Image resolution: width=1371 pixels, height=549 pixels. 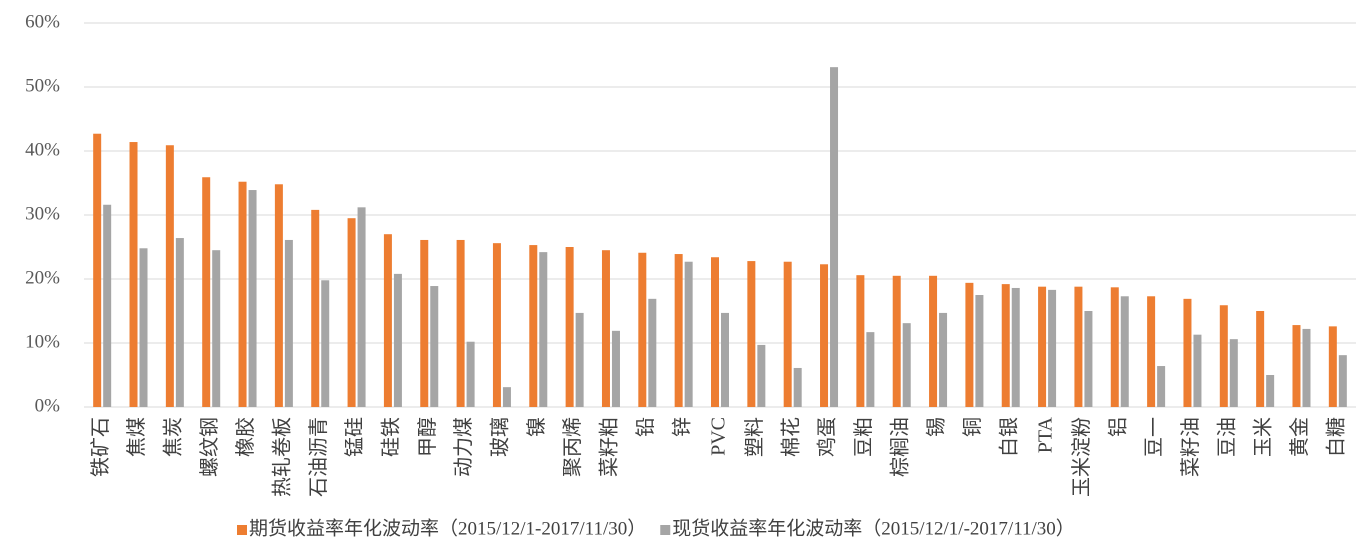 What do you see at coordinates (1155, 437) in the screenshot?
I see `x-tick-label: 豆一` at bounding box center [1155, 437].